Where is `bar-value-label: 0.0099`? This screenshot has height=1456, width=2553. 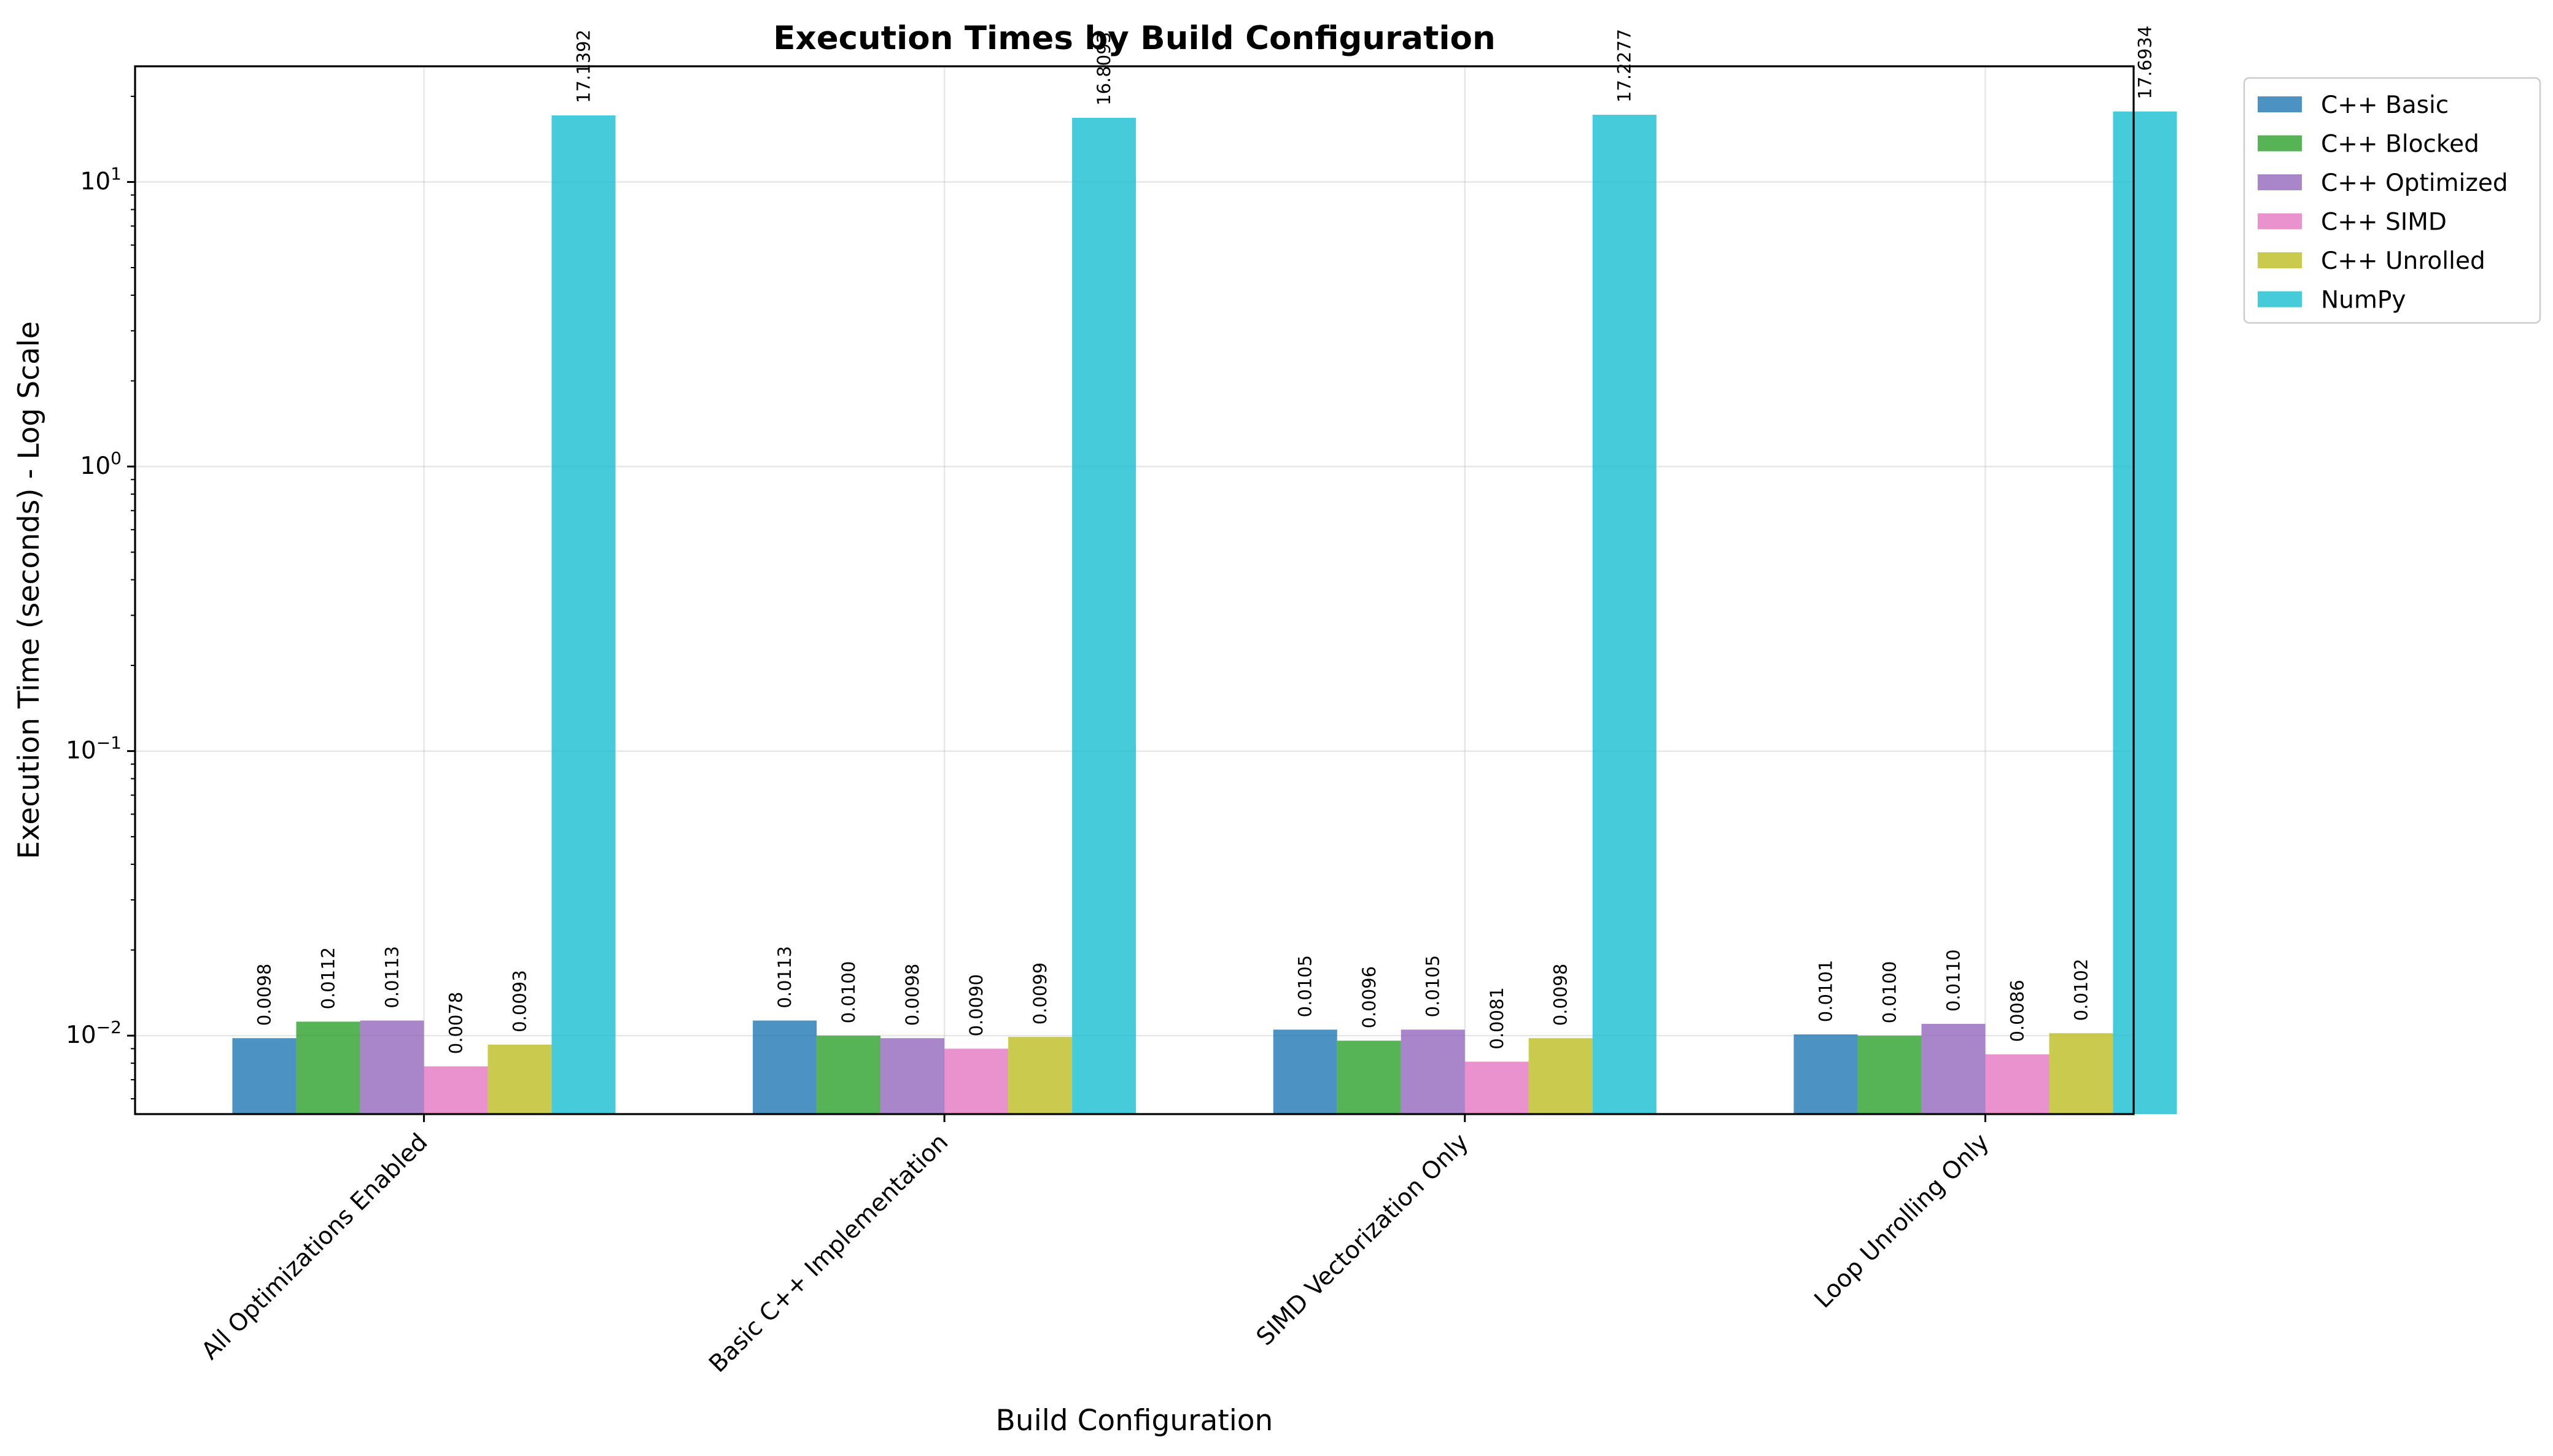 bar-value-label: 0.0099 is located at coordinates (1040, 993).